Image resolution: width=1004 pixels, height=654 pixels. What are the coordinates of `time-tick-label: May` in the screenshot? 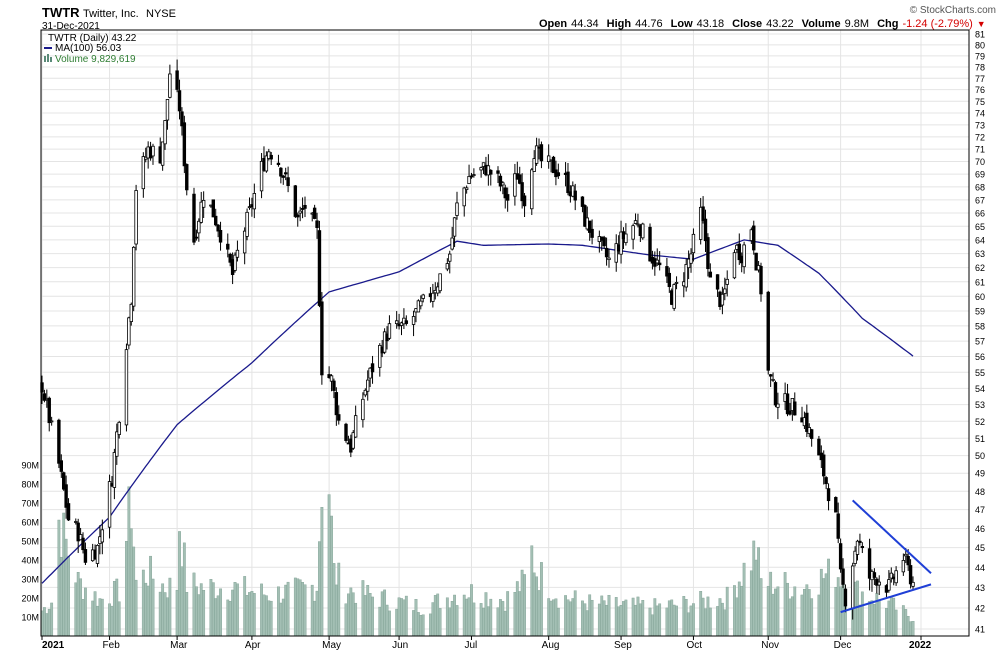 It's located at (331, 645).